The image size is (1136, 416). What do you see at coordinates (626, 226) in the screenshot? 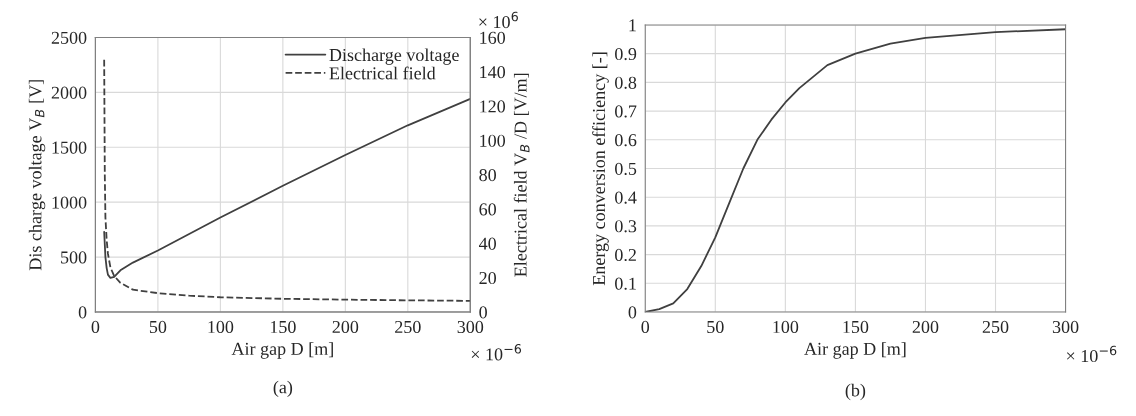
I see `y-tick-label: 0.3` at bounding box center [626, 226].